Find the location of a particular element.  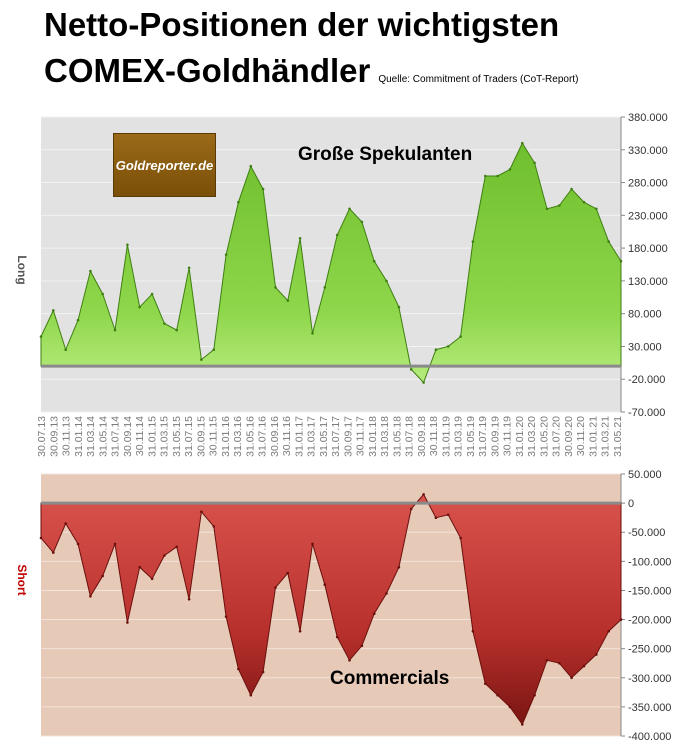

y-tick-label: -400.000 is located at coordinates (649, 737).